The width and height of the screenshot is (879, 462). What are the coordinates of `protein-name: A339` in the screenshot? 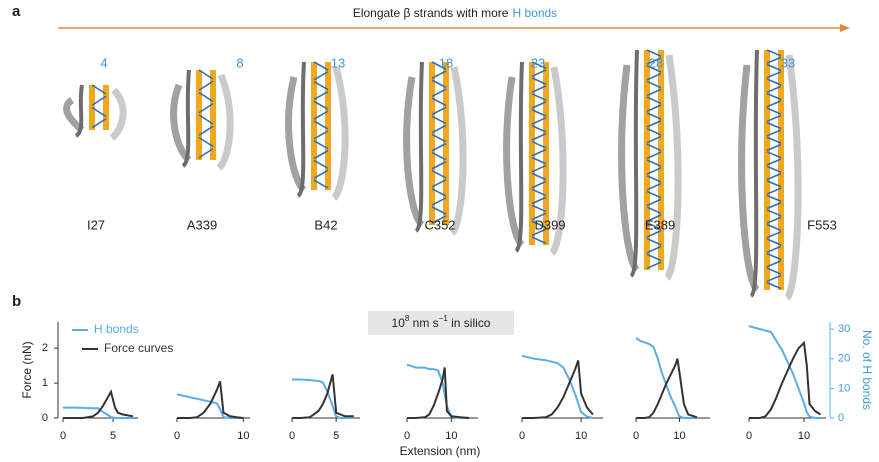 It's located at (202, 224).